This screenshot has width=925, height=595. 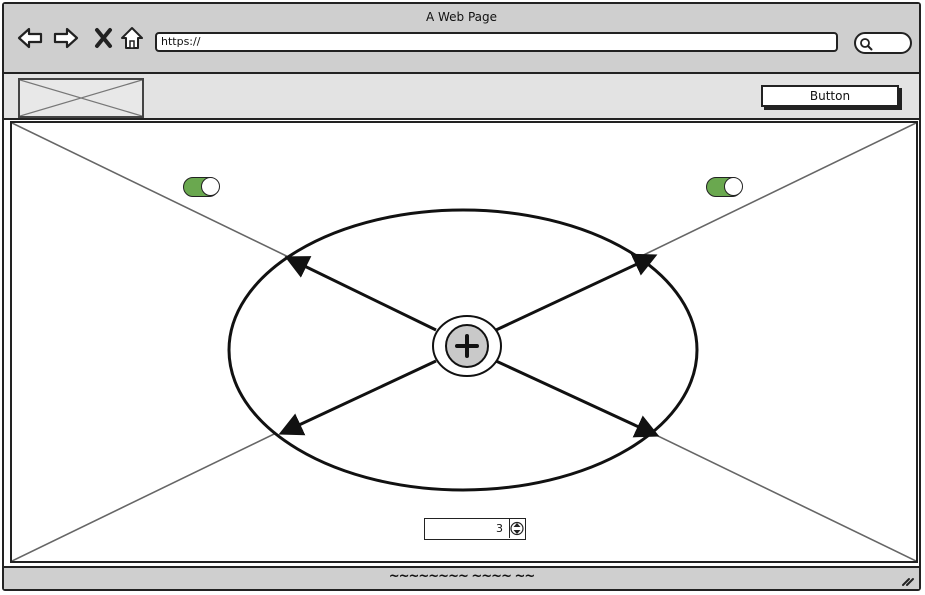 I want to click on stepper-value: 3, so click(x=499, y=528).